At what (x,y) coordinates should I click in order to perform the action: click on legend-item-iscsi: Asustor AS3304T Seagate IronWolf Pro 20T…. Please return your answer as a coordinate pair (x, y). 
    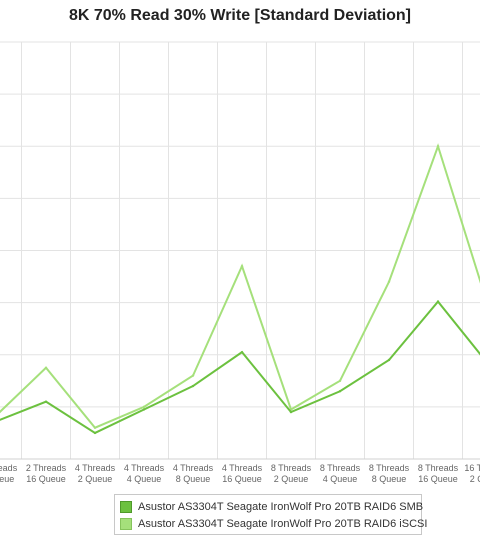
    Looking at the image, I should click on (273, 524).